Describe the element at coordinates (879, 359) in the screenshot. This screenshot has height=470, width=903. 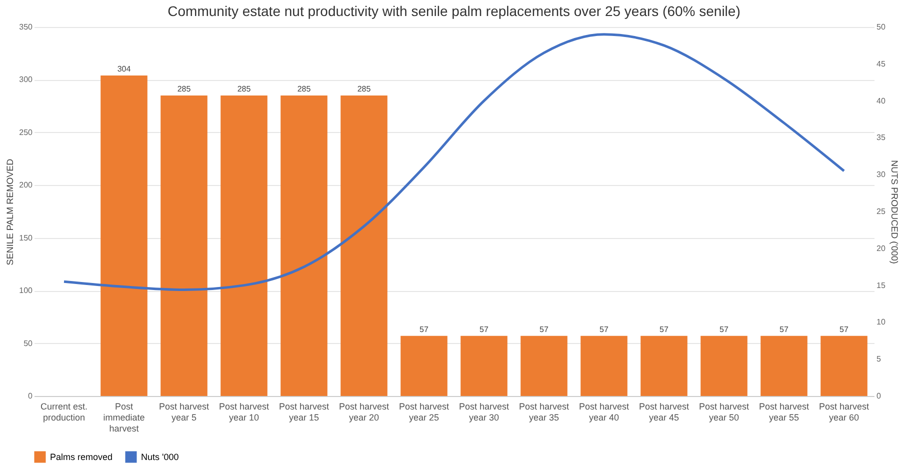
I see `y2-tick-label: 5` at that location.